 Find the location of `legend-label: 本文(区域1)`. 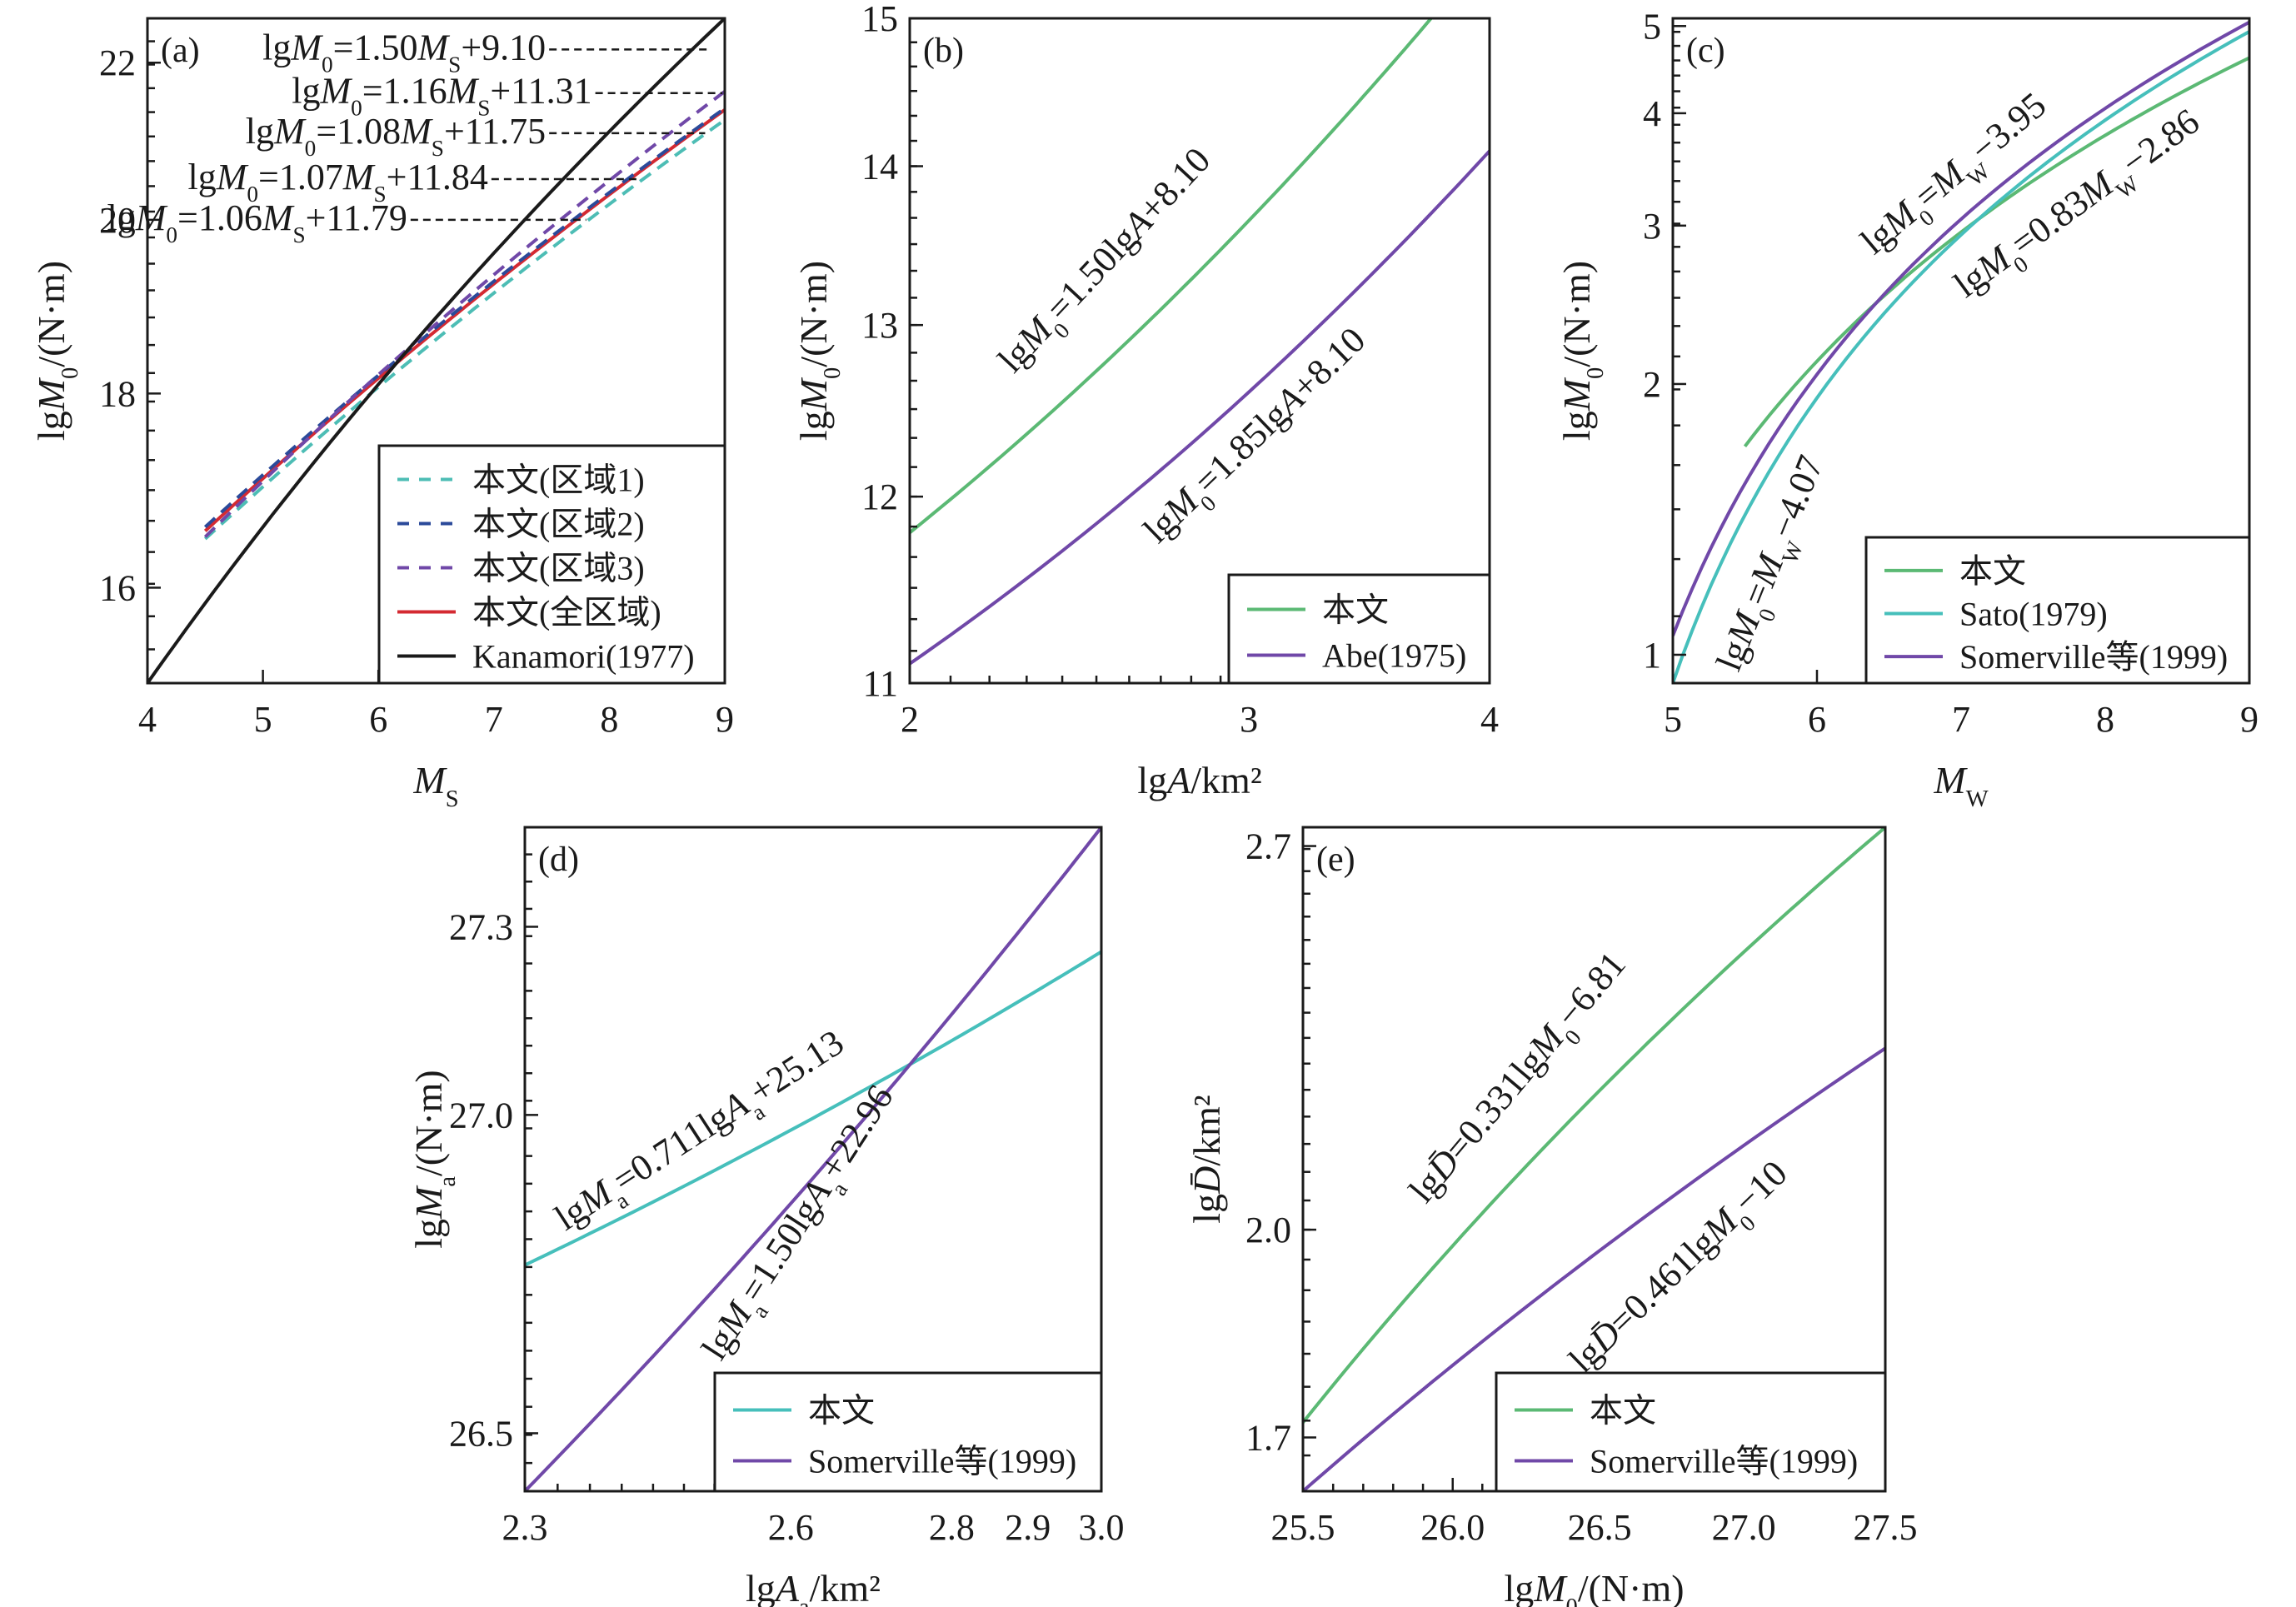

legend-label: 本文(区域1) is located at coordinates (558, 480).